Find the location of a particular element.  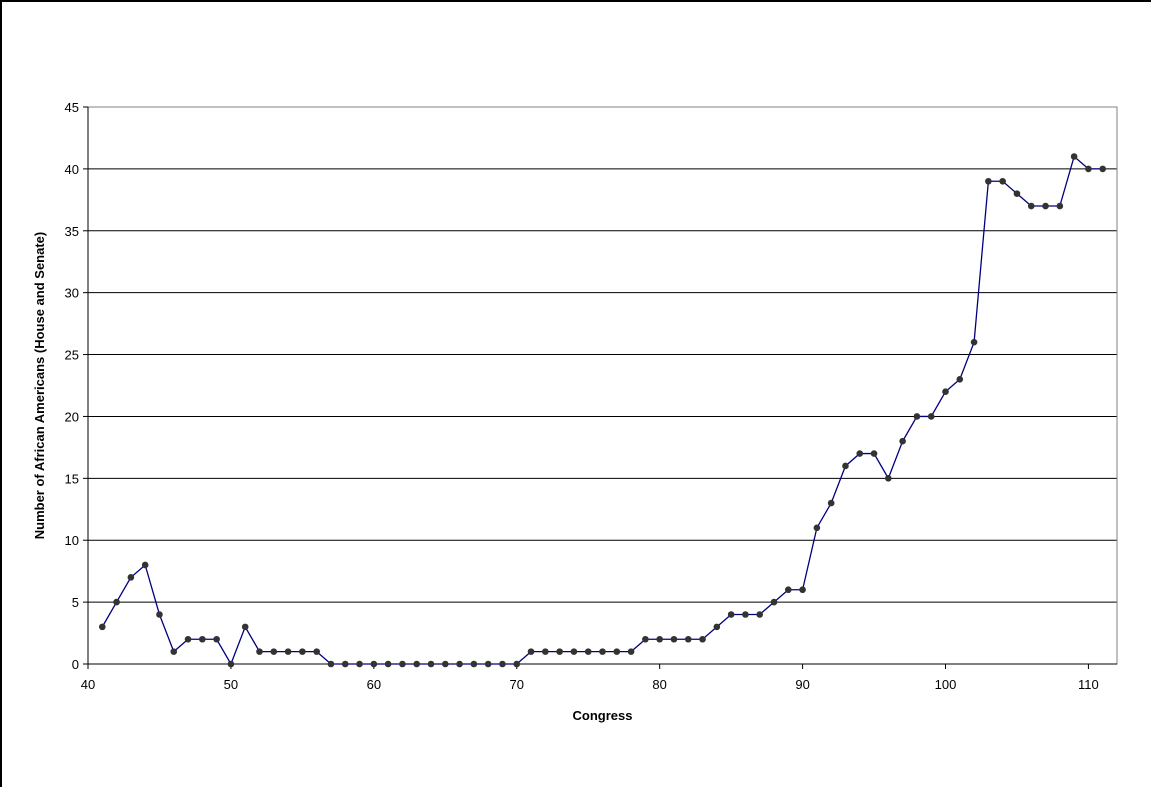

x-tick-label: 60 is located at coordinates (374, 684).